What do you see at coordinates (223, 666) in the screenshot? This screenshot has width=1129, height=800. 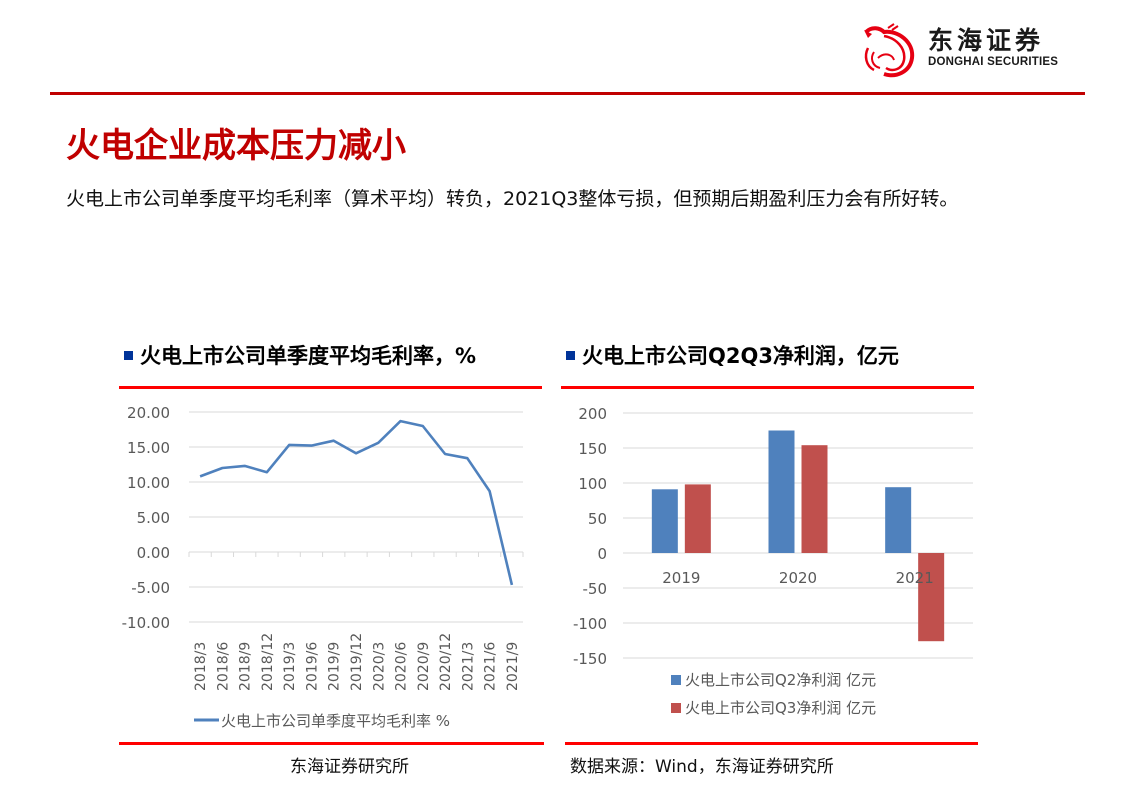 I see `x-tick-label: 2018/6` at bounding box center [223, 666].